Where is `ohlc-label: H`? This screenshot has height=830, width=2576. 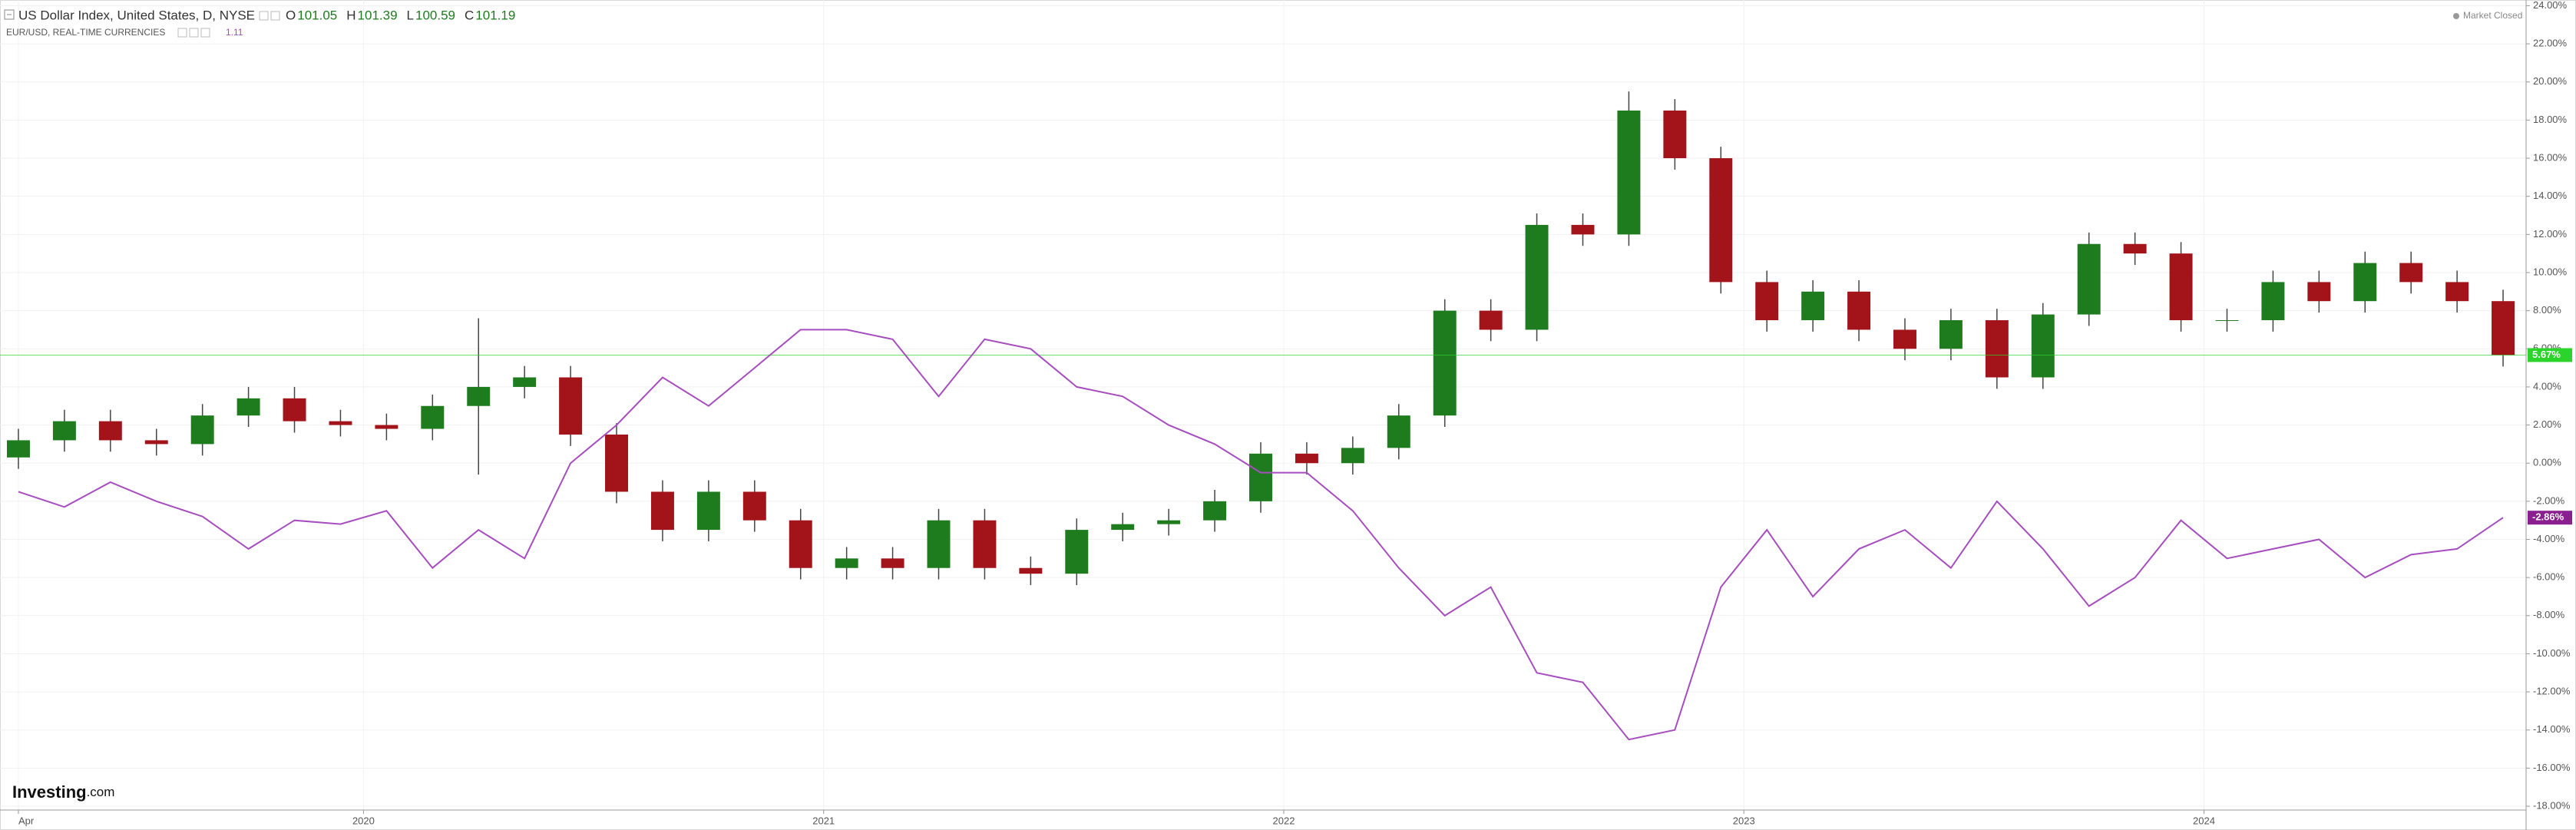 ohlc-label: H is located at coordinates (350, 15).